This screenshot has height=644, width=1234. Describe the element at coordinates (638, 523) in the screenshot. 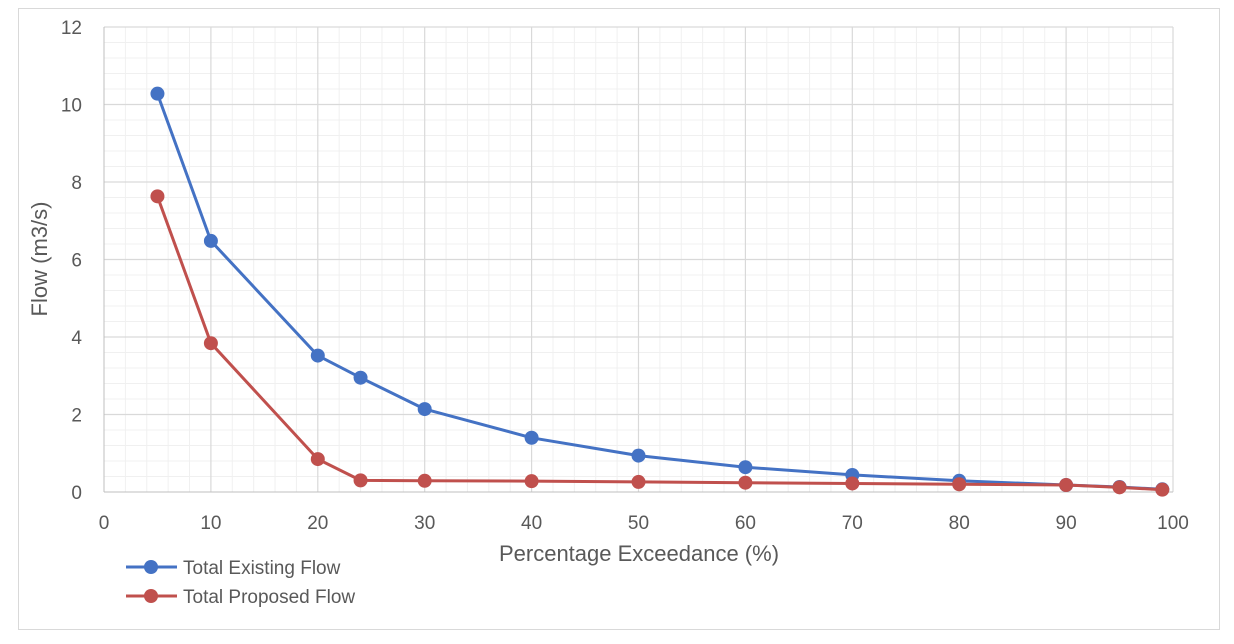

I see `x-tick-label: 50` at that location.